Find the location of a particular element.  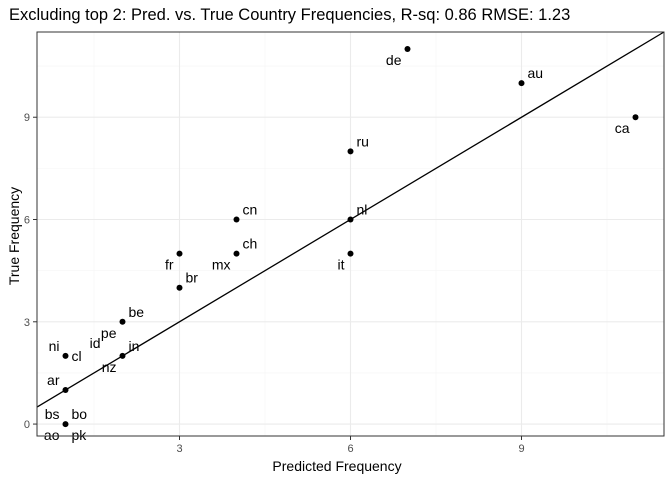

y-tick-label: 3 is located at coordinates (27, 323).